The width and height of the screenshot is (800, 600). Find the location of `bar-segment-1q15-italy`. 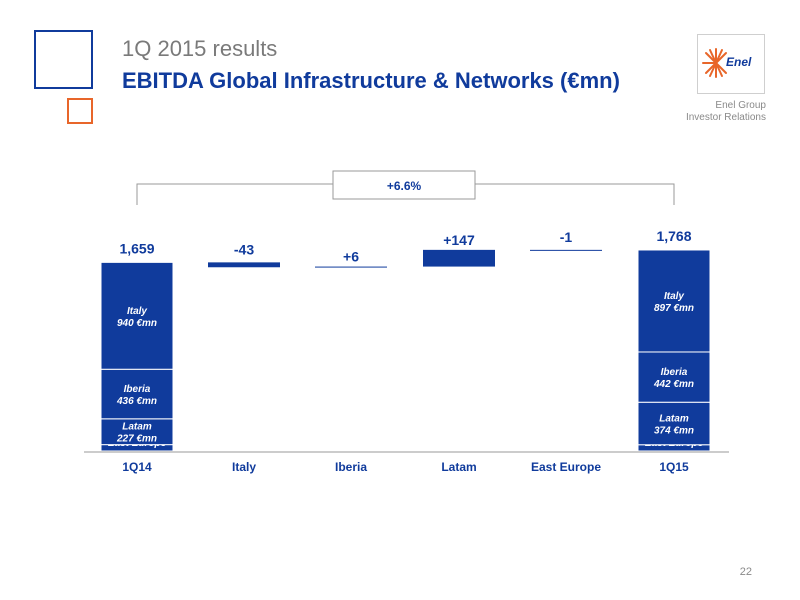

bar-segment-1q15-italy is located at coordinates (674, 301).